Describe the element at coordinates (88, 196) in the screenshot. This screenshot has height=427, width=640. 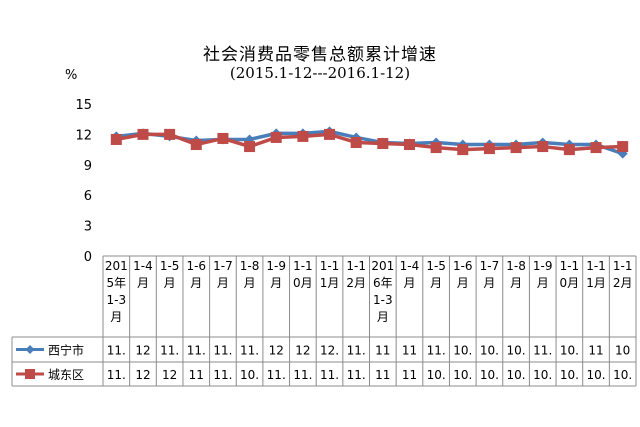
I see `y-tick-label: 6` at that location.